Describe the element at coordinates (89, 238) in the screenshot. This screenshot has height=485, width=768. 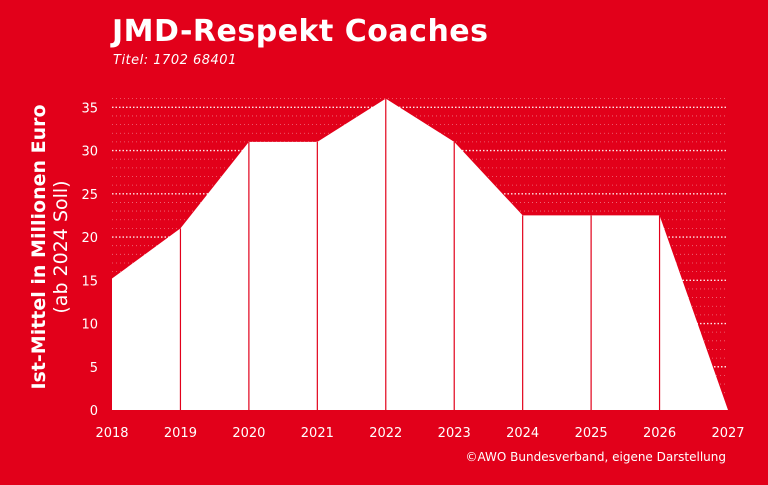
I see `y-tick-label: 20` at that location.